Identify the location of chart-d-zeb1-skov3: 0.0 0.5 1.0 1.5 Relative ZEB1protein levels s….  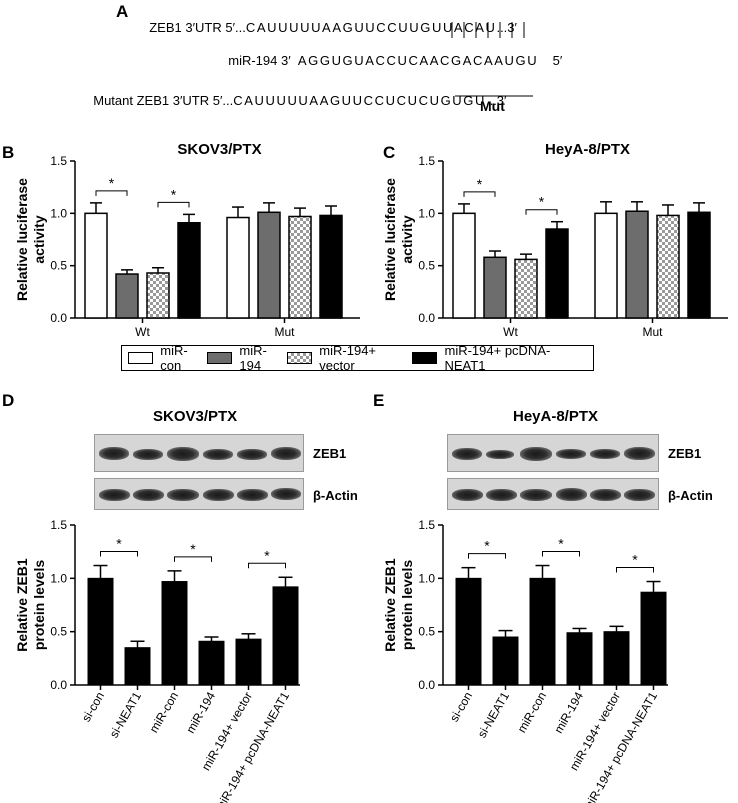
(157, 660).